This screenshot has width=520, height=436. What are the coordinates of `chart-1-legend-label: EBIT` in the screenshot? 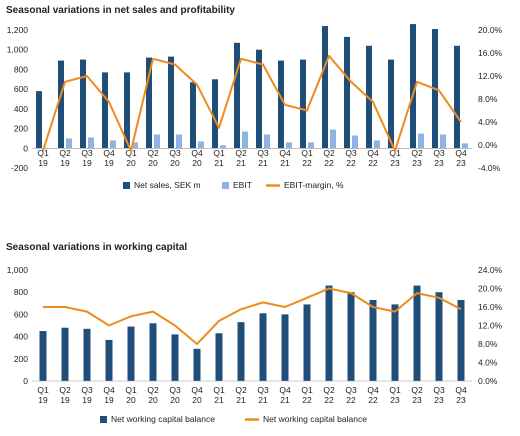 It's located at (242, 185).